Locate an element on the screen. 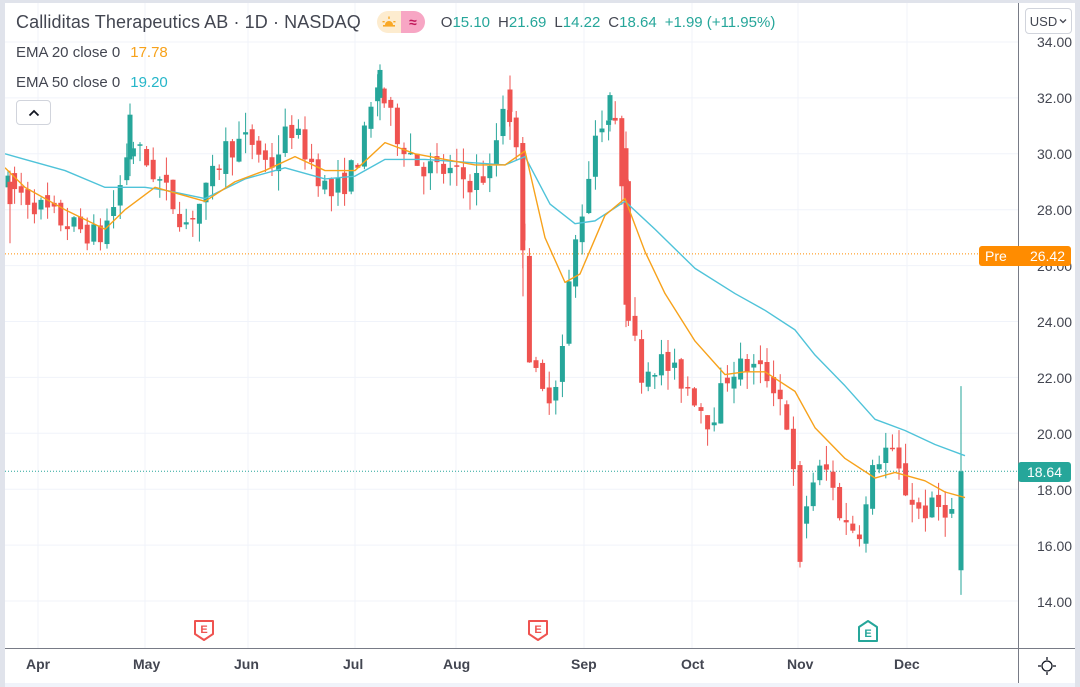 This screenshot has width=1080, height=687. sun-icon is located at coordinates (388, 22).